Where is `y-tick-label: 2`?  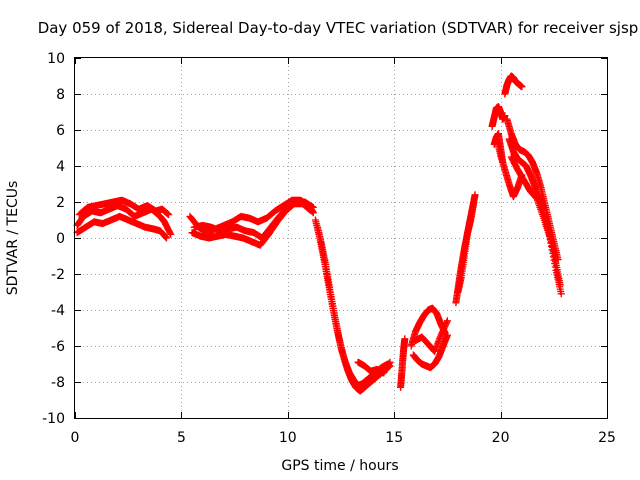 y-tick-label: 2 is located at coordinates (60, 203).